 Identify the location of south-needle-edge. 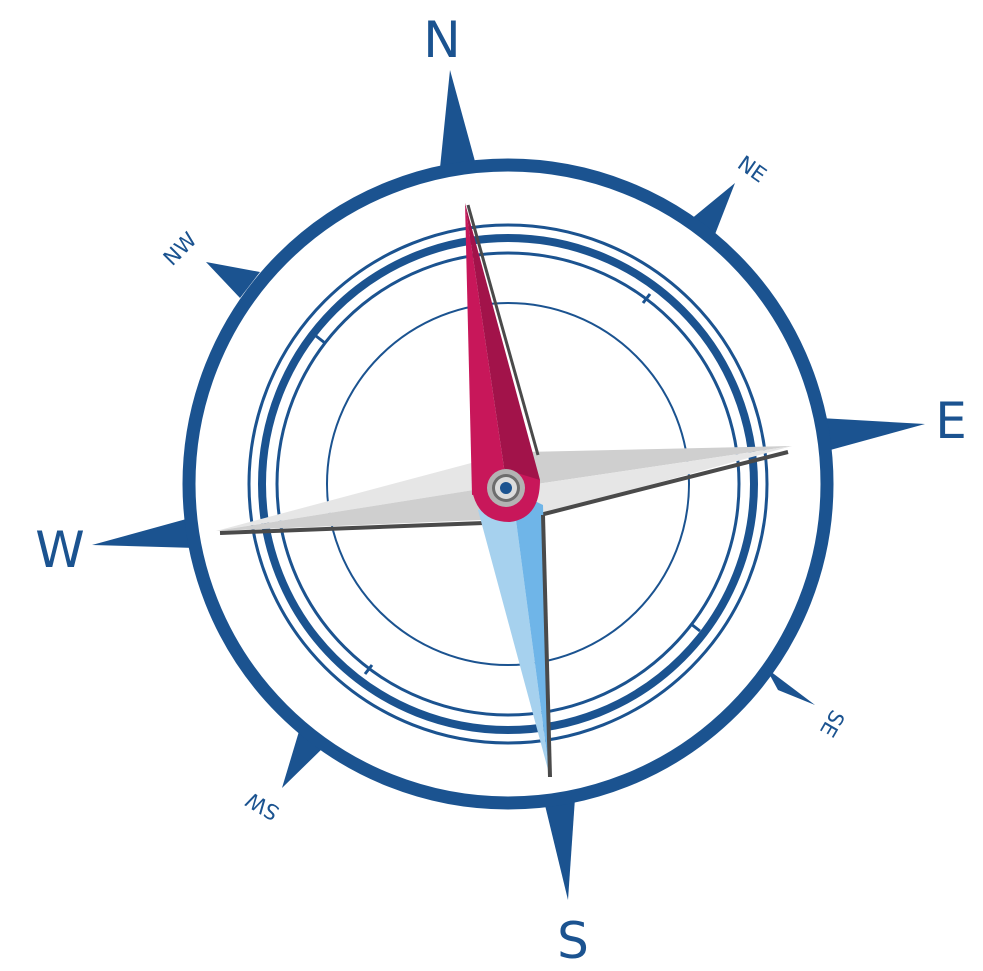
(546, 646).